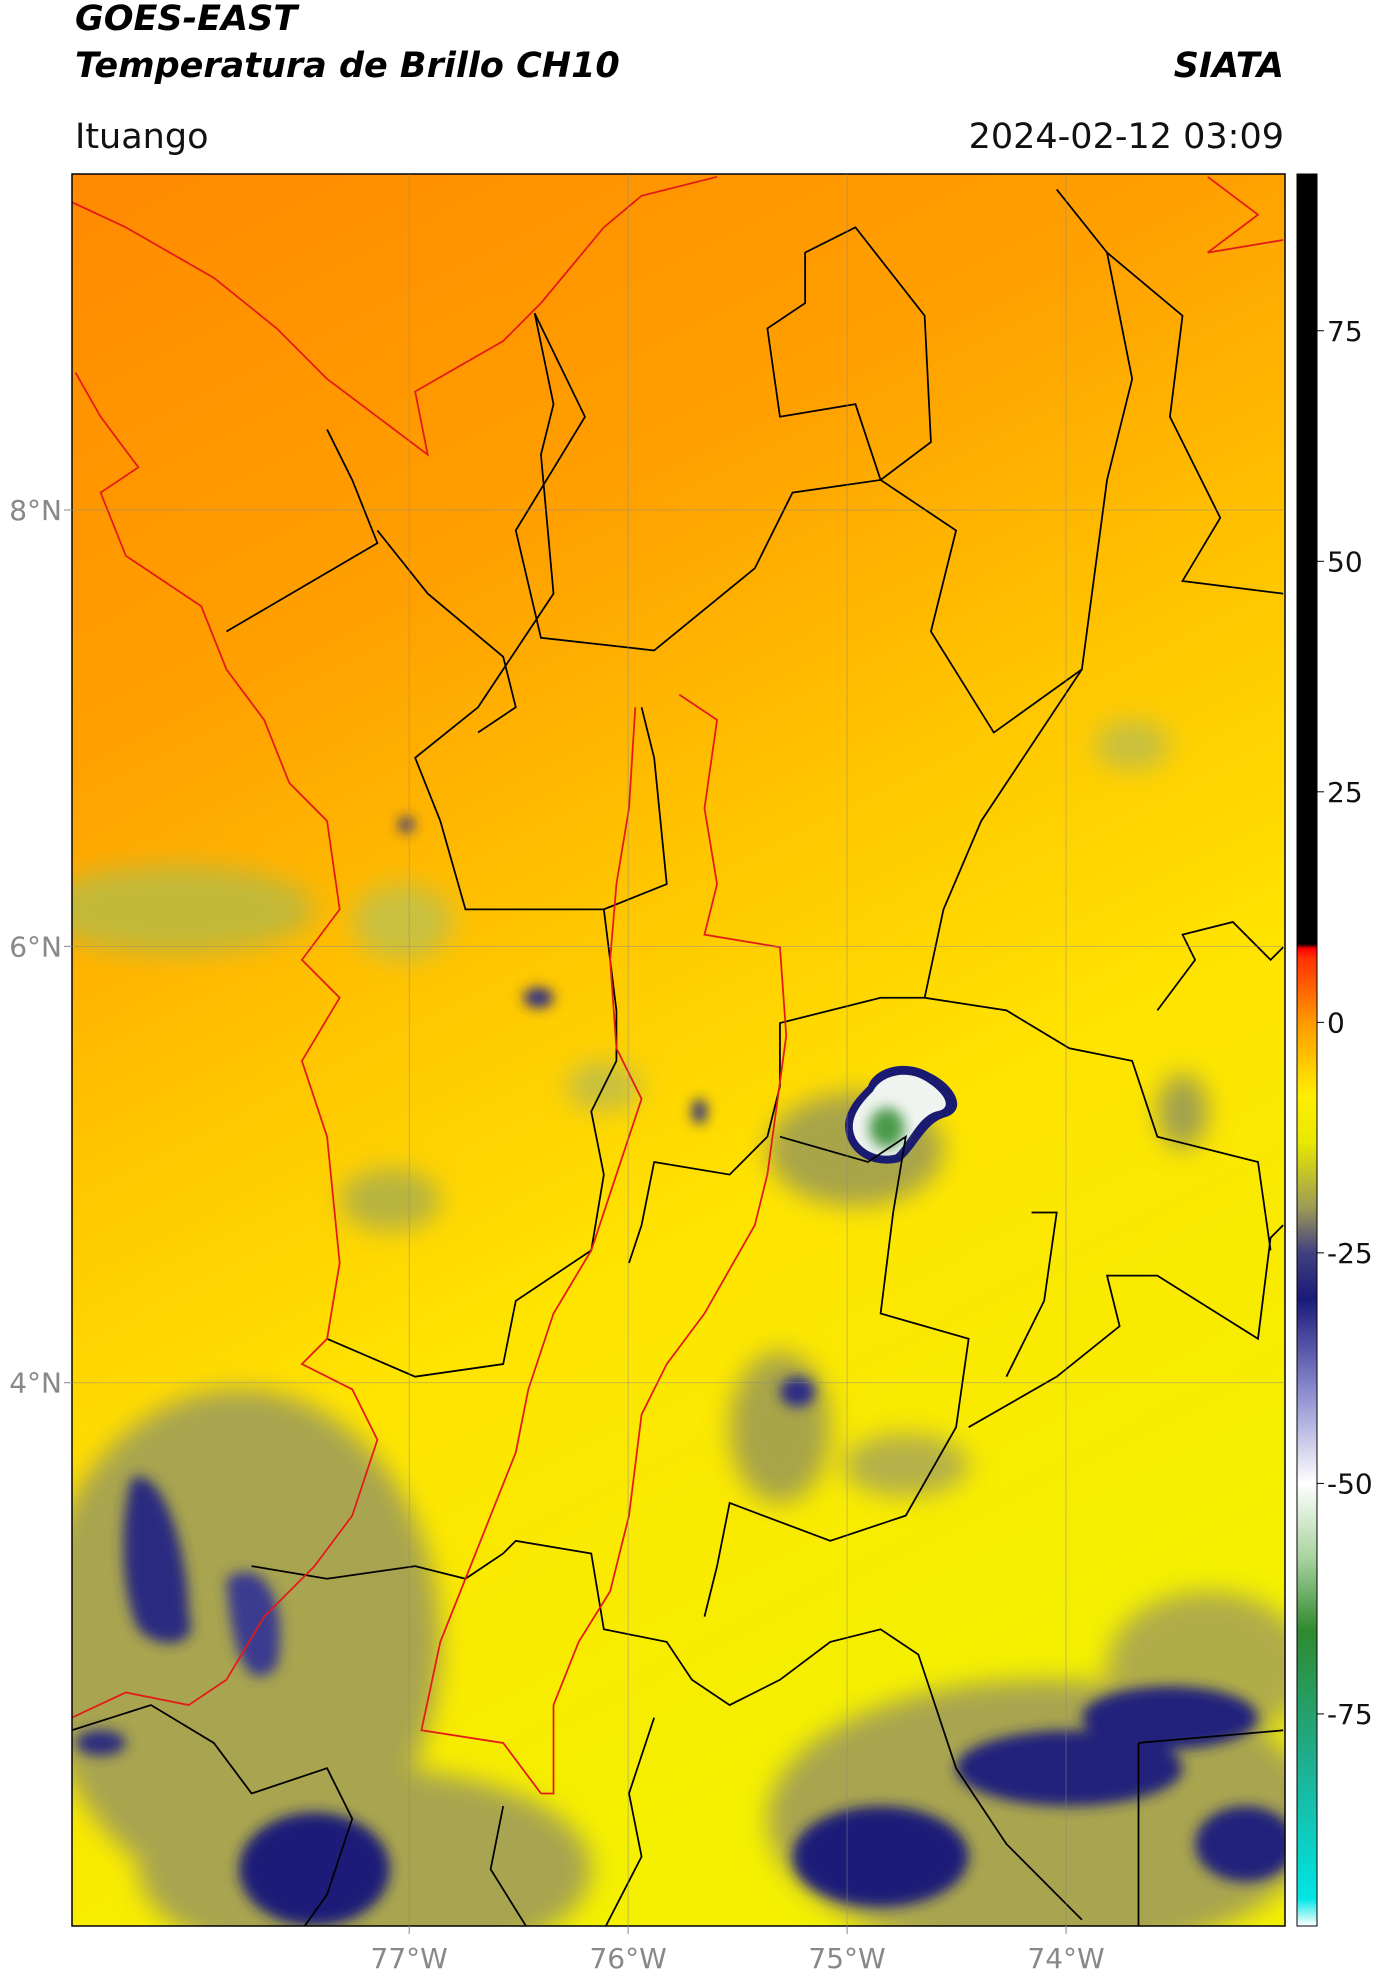 The height and width of the screenshot is (1985, 1384). I want to click on subtitle: Temperatura de Brillo CH10, so click(347, 66).